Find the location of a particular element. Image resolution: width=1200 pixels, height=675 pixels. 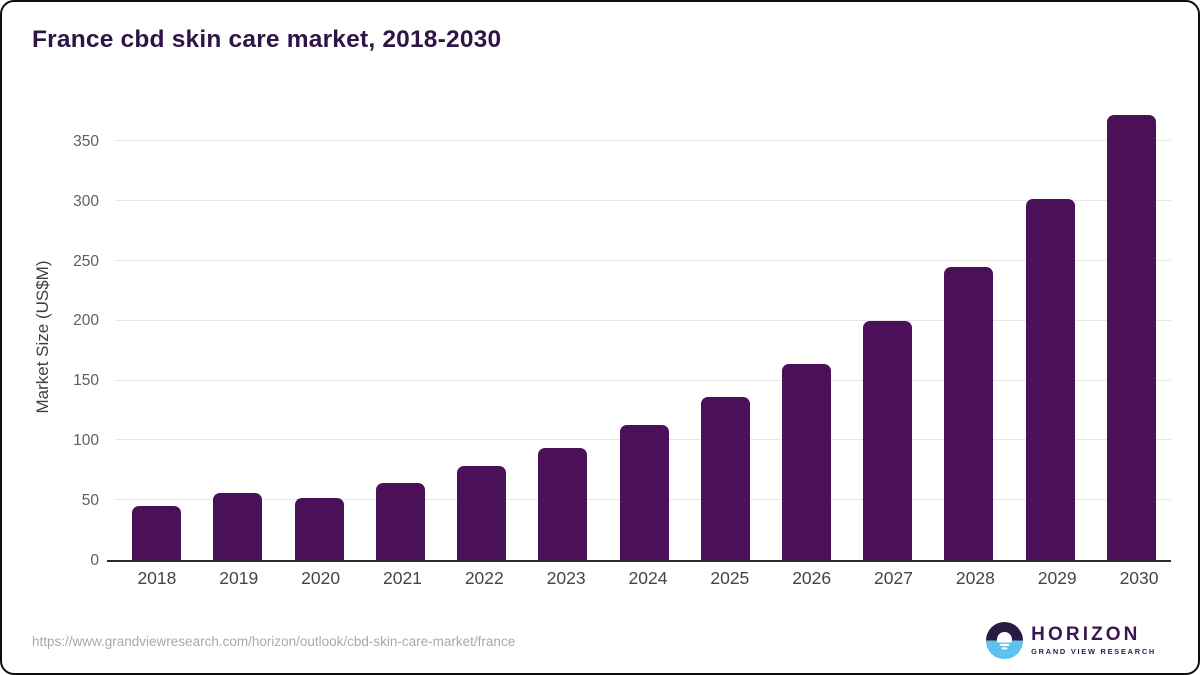

x-tick-label-2022: 2022 is located at coordinates (484, 578).